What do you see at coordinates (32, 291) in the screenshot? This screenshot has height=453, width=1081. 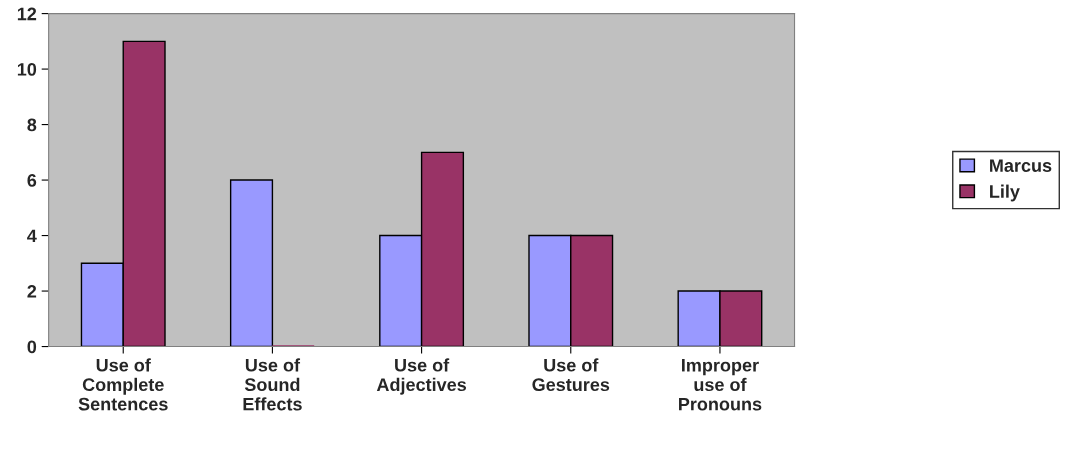 I see `y-tick-label: 2` at bounding box center [32, 291].